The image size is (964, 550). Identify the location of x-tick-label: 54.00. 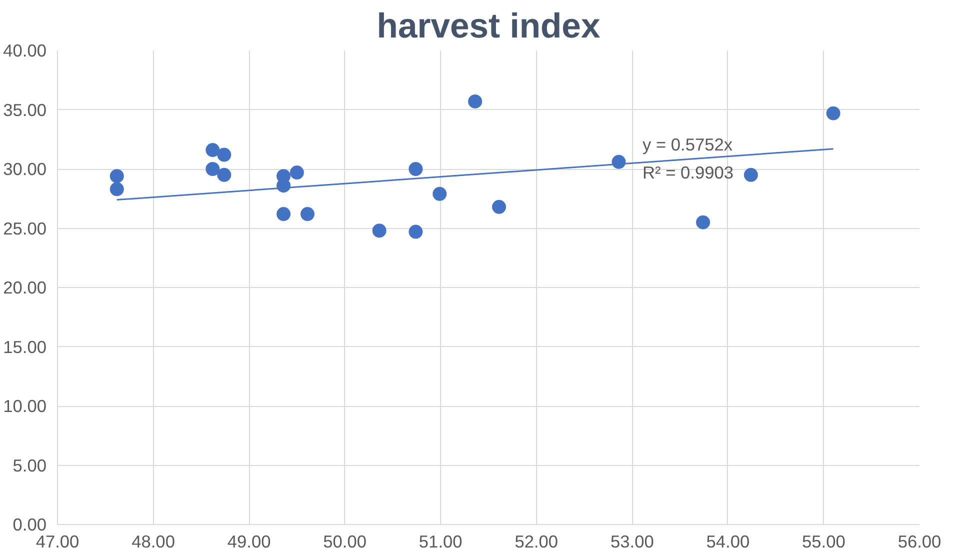
(728, 541).